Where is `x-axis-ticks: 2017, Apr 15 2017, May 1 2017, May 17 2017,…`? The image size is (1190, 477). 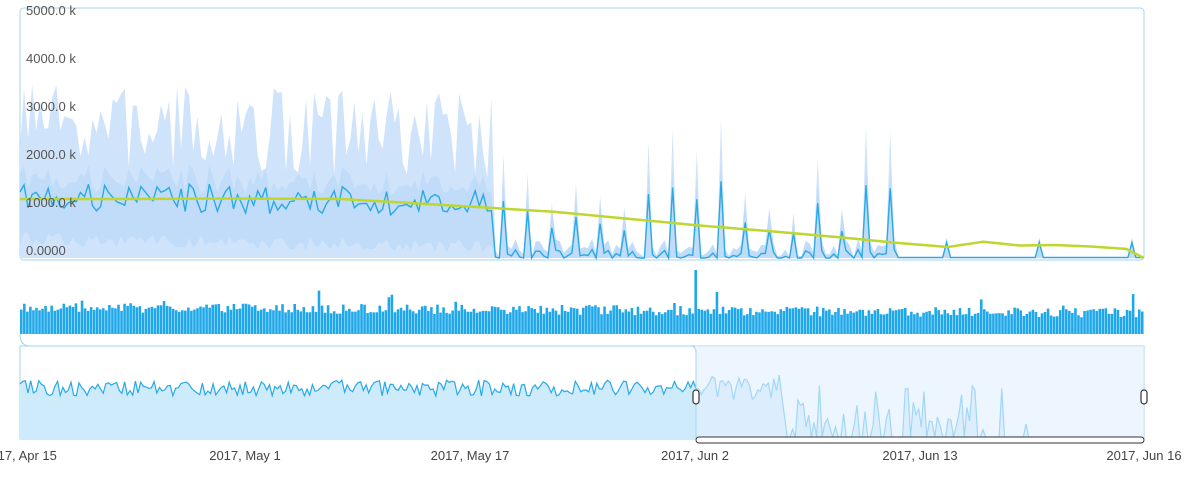 x-axis-ticks: 2017, Apr 15 2017, May 1 2017, May 17 2017,… is located at coordinates (591, 455).